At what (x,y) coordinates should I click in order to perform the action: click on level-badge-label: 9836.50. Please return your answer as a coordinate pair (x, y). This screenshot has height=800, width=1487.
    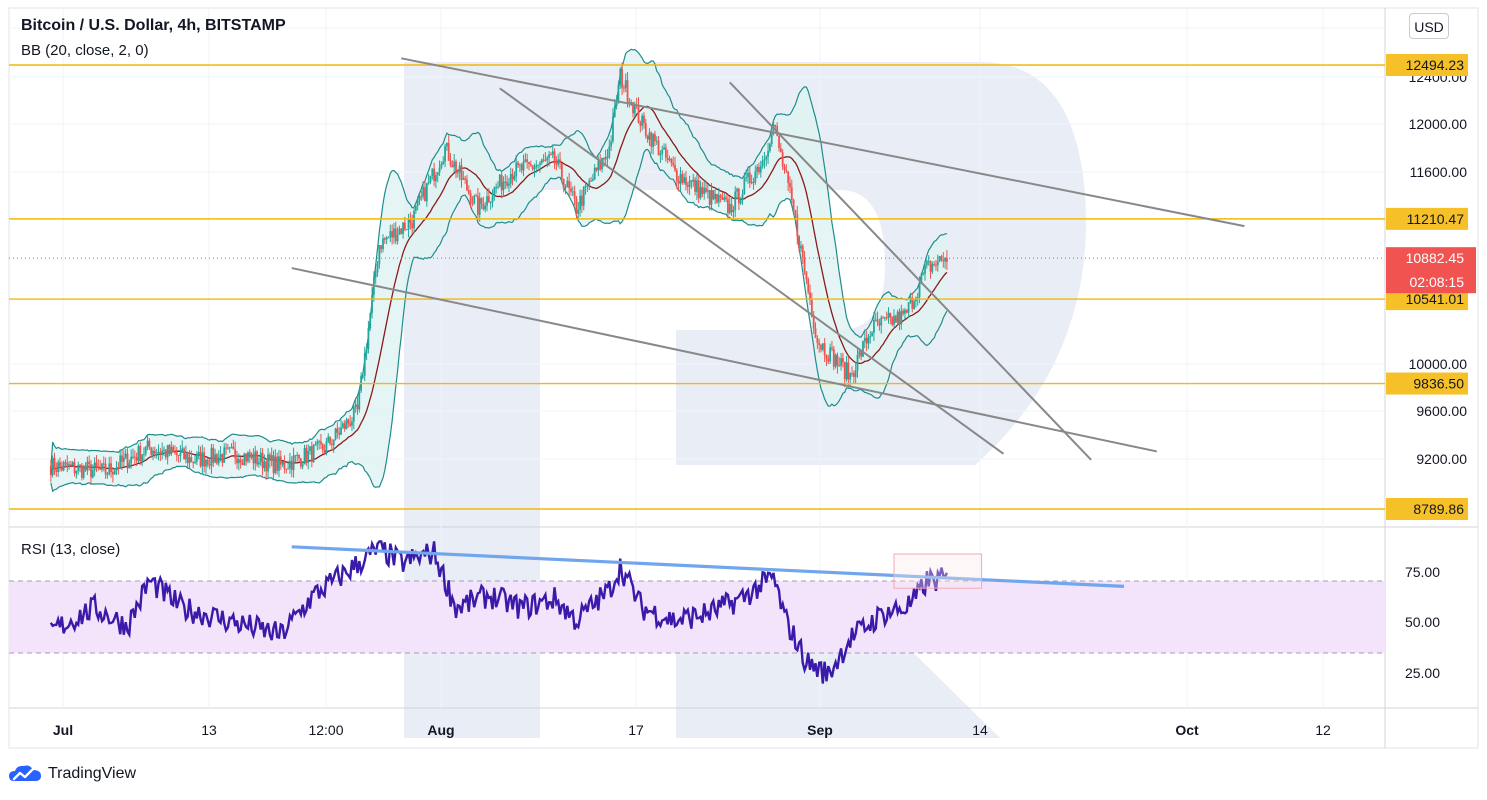
    Looking at the image, I should click on (1438, 384).